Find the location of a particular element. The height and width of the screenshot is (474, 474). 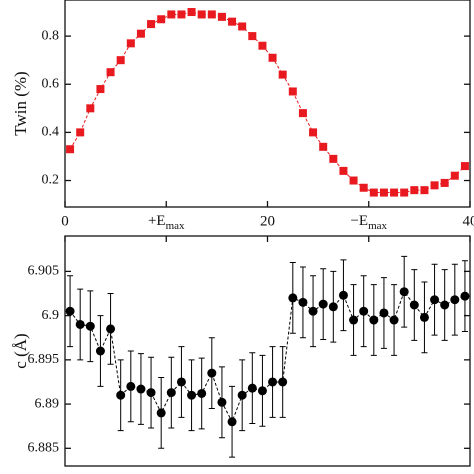

y-tick-label: 0.4 is located at coordinates (51, 132).